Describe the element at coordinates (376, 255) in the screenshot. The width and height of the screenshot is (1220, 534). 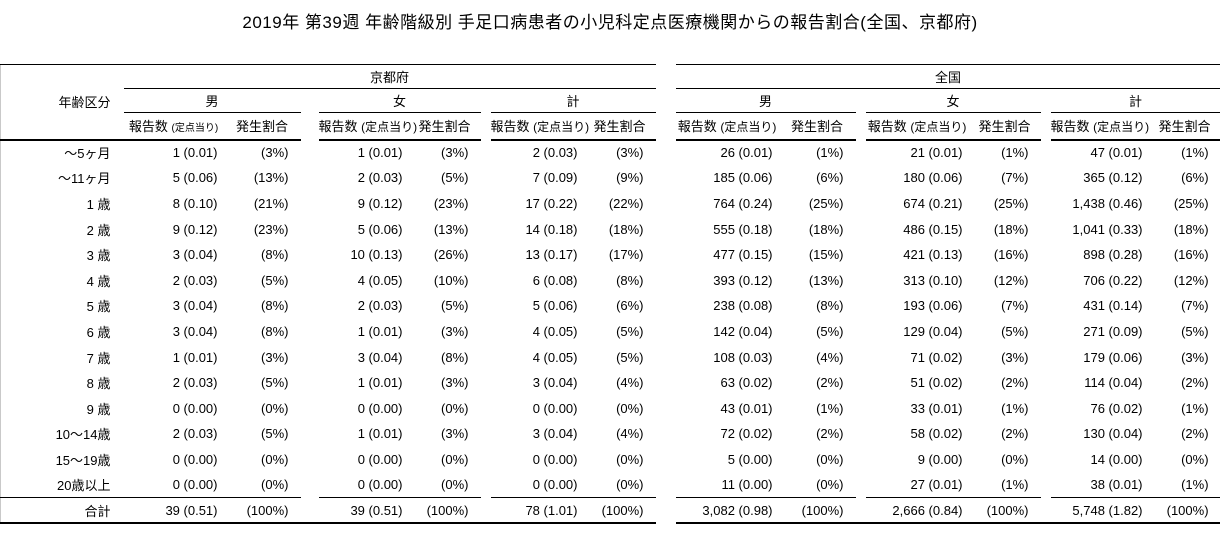
I see `count-cell: 10 (0.13)` at that location.